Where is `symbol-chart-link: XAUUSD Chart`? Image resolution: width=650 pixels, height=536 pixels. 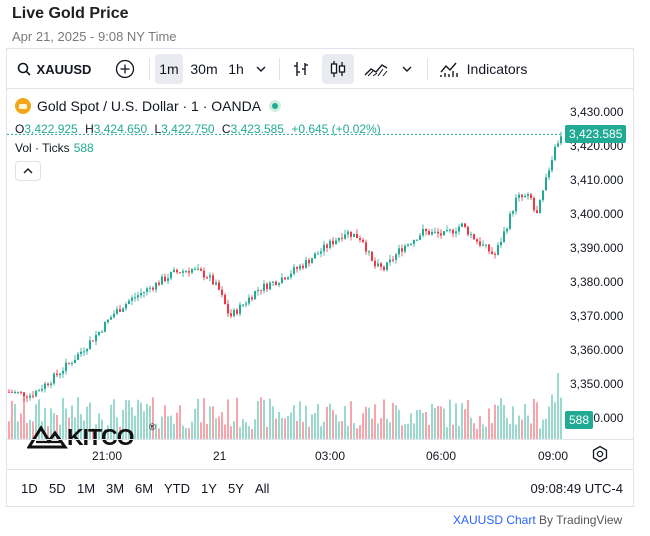 symbol-chart-link: XAUUSD Chart is located at coordinates (494, 520).